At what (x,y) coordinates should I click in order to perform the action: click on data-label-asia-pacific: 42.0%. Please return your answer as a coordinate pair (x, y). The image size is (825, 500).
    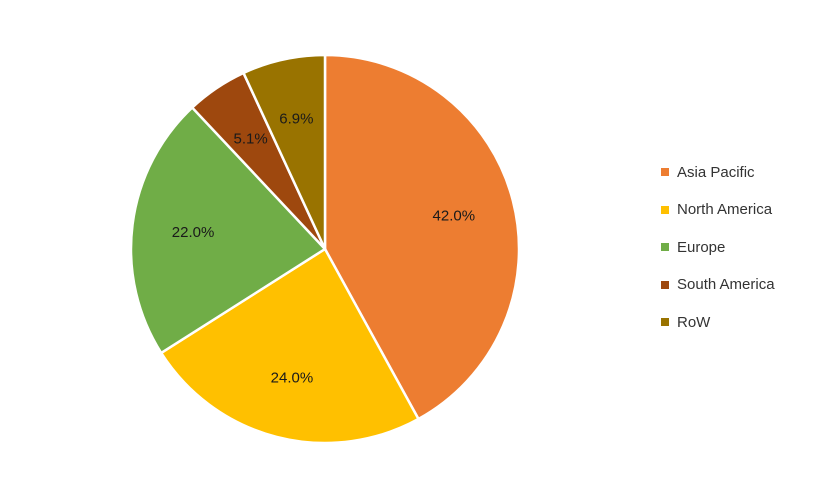
    Looking at the image, I should click on (454, 215).